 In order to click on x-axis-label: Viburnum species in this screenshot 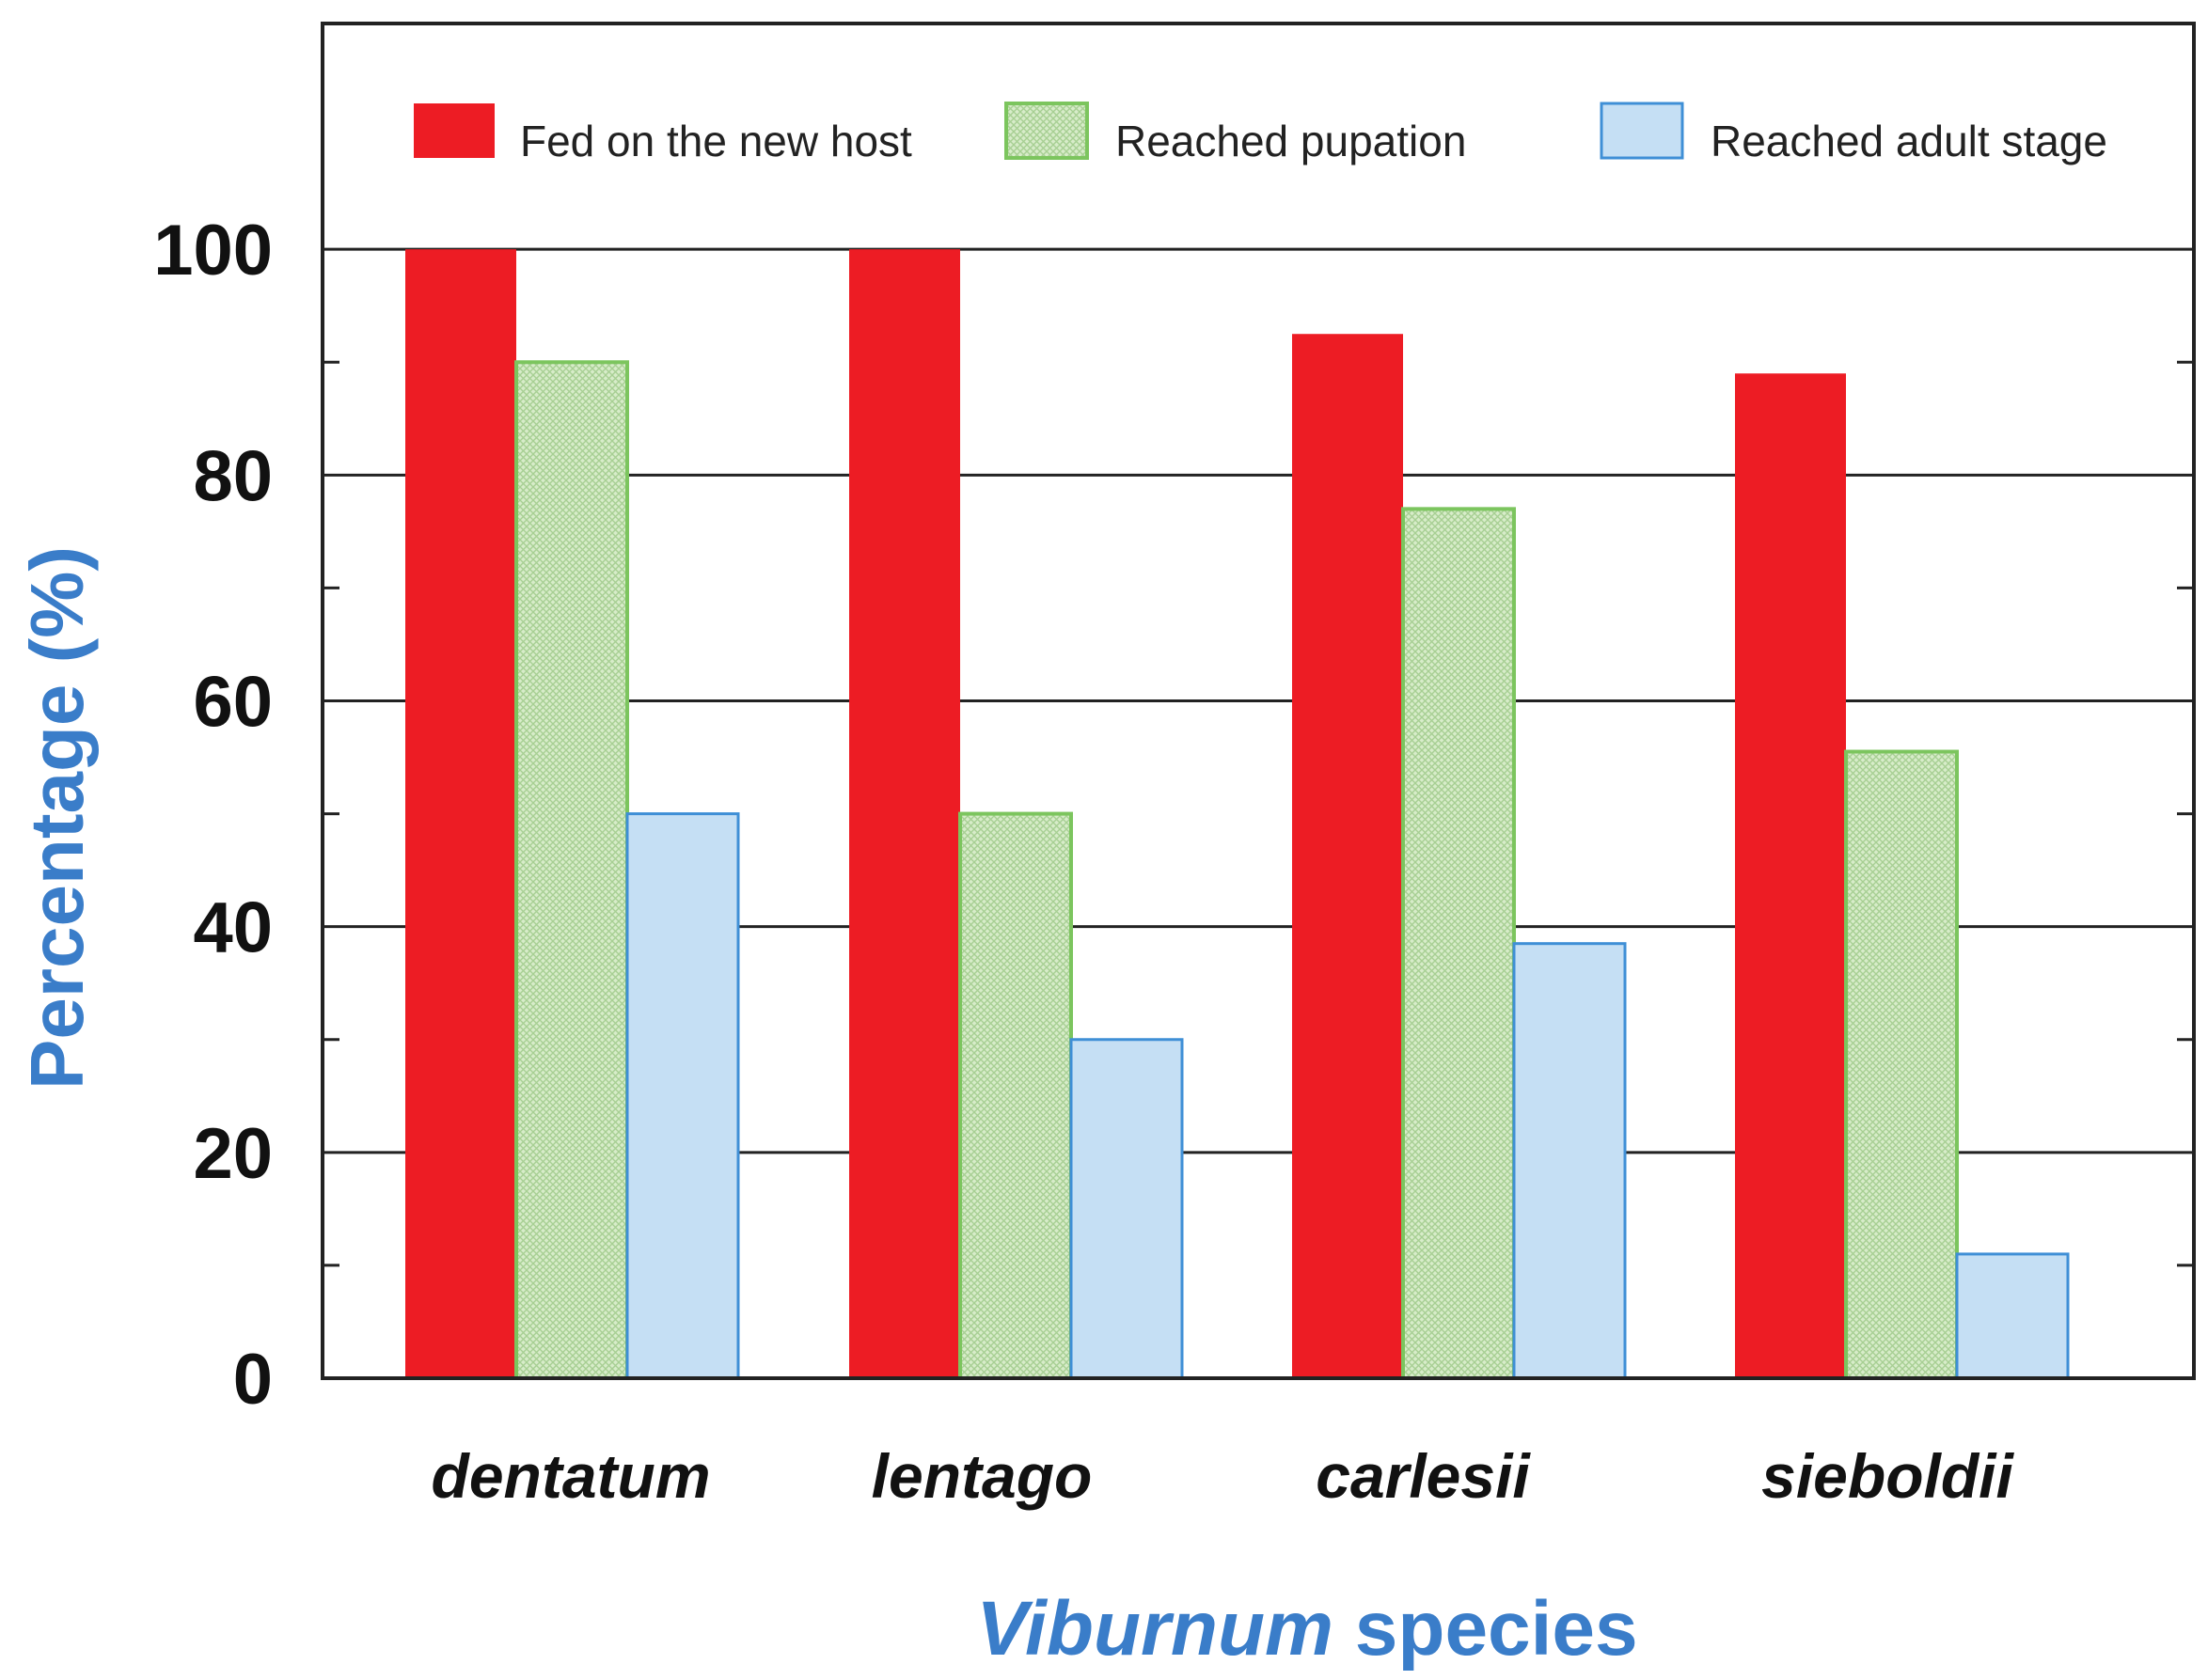, I will do `click(1306, 1629)`.